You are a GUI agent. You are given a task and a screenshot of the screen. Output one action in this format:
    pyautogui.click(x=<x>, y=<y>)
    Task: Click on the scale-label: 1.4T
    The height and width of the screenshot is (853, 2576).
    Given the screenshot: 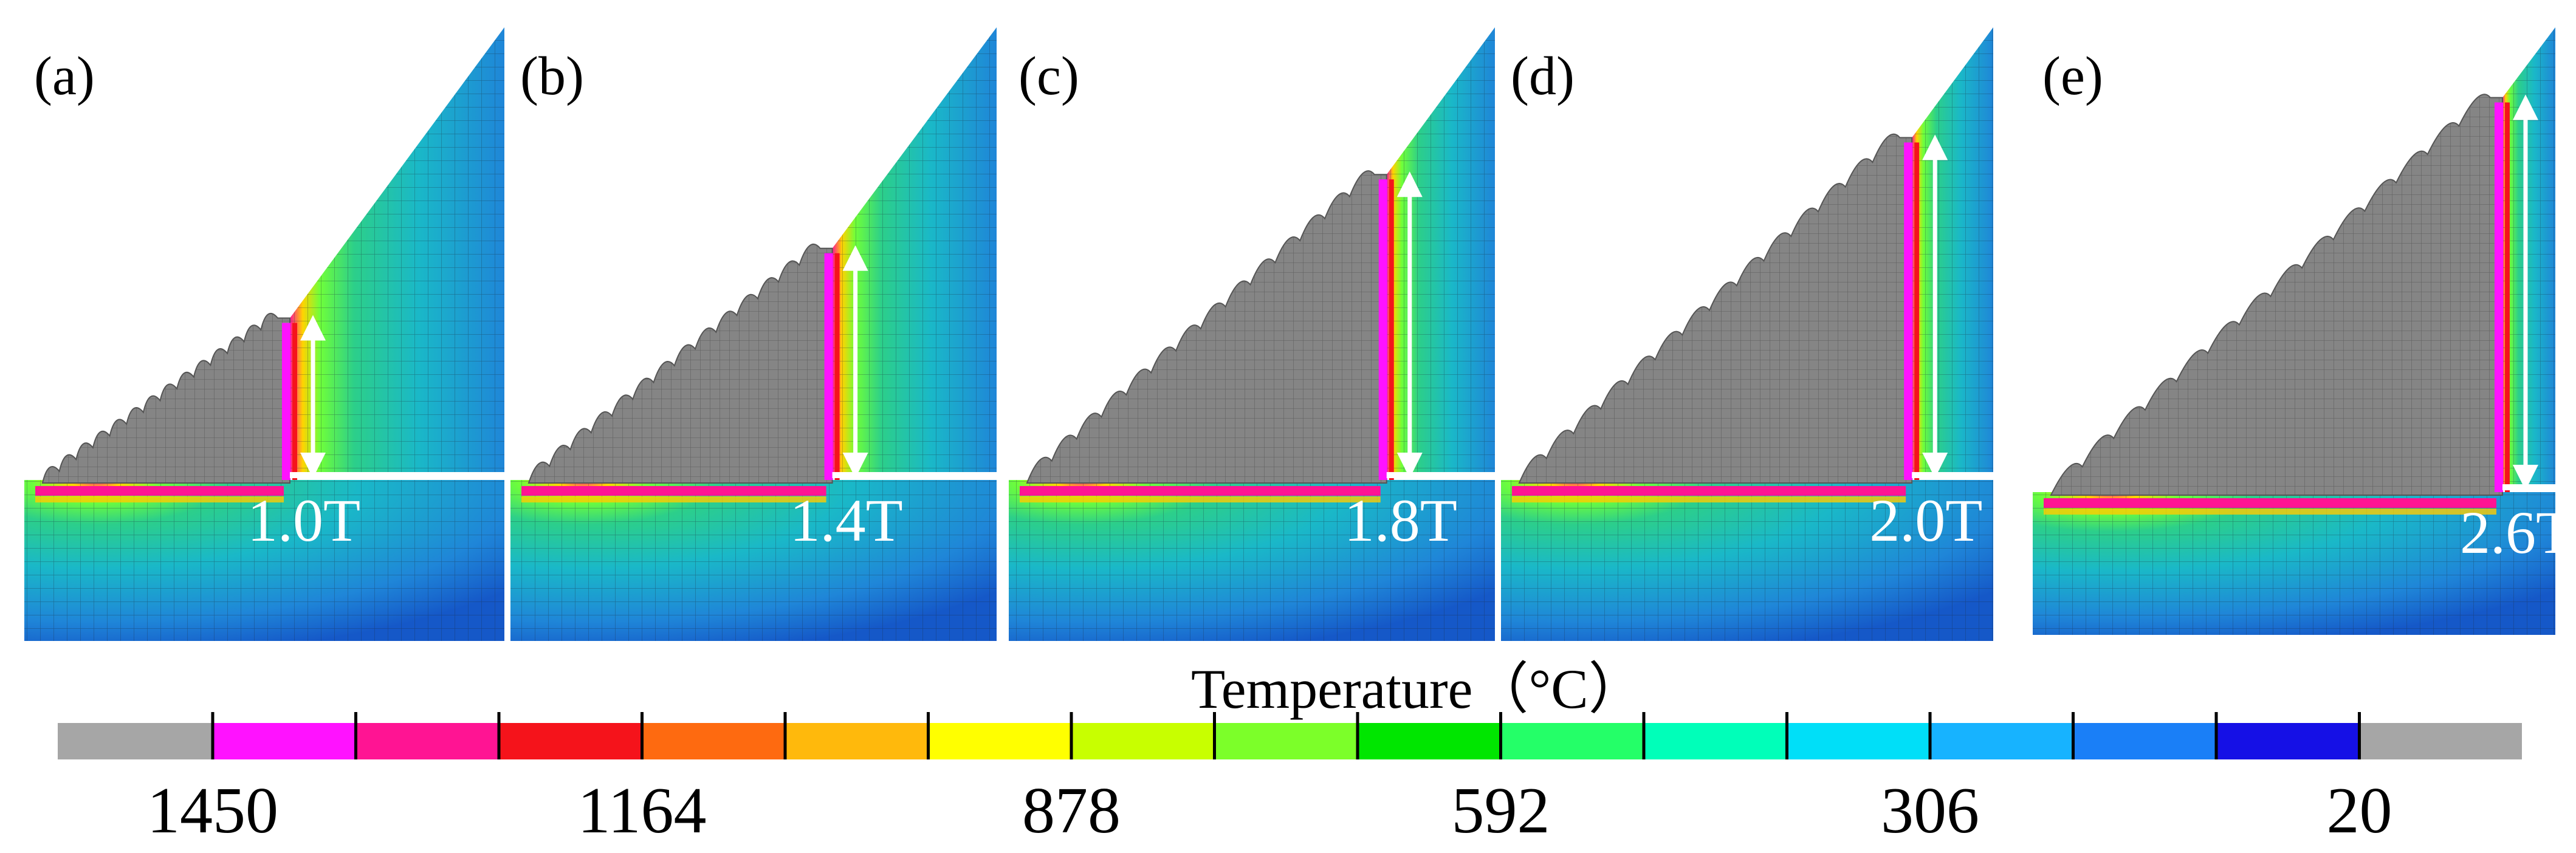 What is the action you would take?
    pyautogui.click(x=846, y=520)
    